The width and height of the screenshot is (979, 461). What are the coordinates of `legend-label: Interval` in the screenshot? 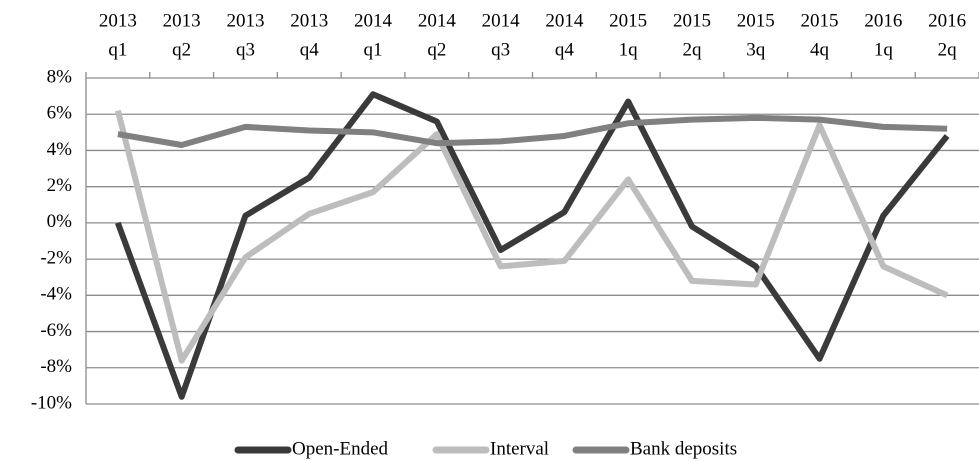 It's located at (519, 448).